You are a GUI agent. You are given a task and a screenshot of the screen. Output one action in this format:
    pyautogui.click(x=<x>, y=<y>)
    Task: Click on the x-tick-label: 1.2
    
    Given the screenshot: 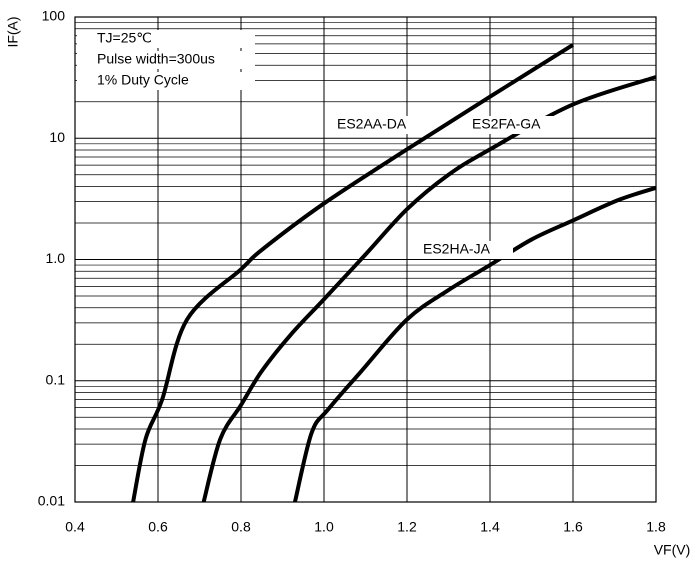 What is the action you would take?
    pyautogui.click(x=407, y=527)
    